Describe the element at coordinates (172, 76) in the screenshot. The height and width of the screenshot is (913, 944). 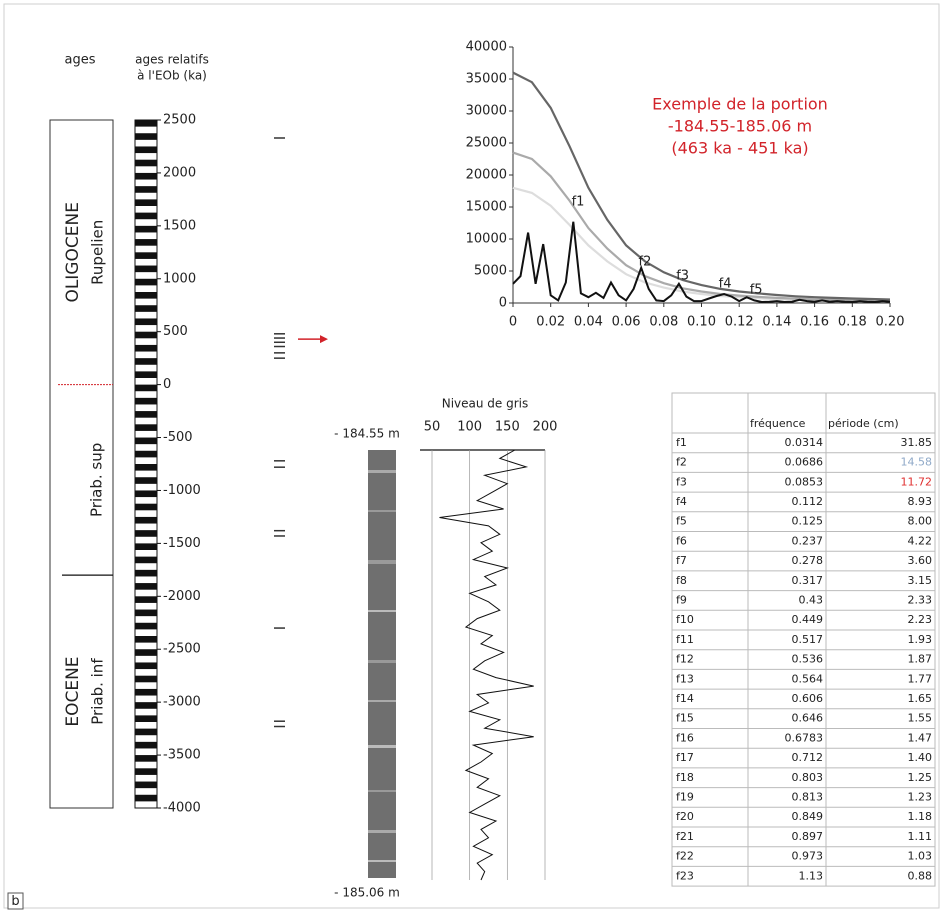
I see `axis-title: à l'EOb (ka)` at that location.